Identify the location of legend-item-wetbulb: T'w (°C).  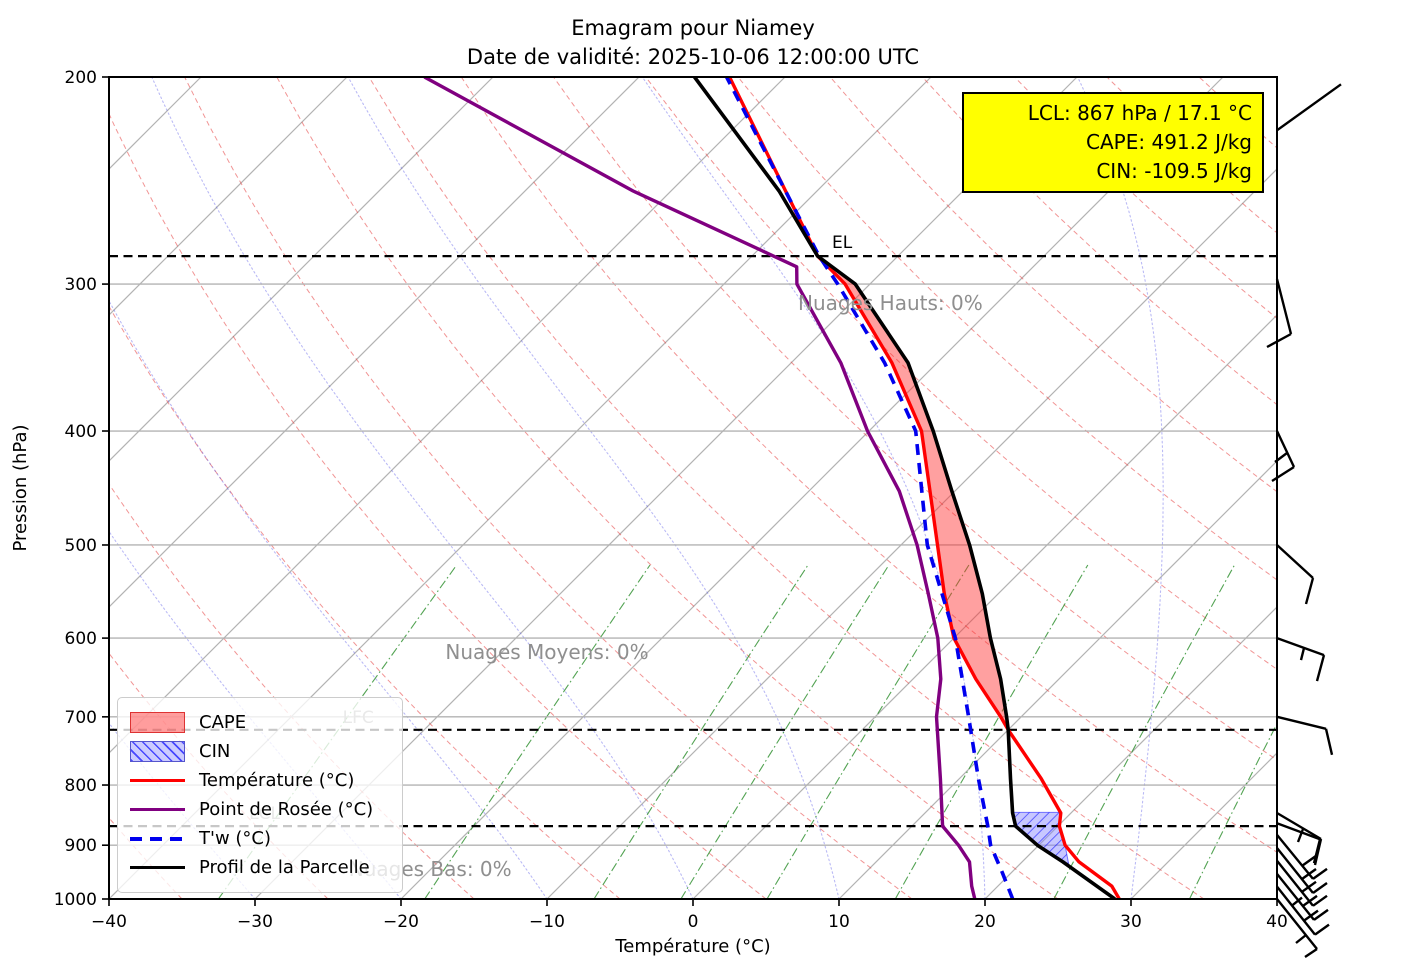
(260, 838).